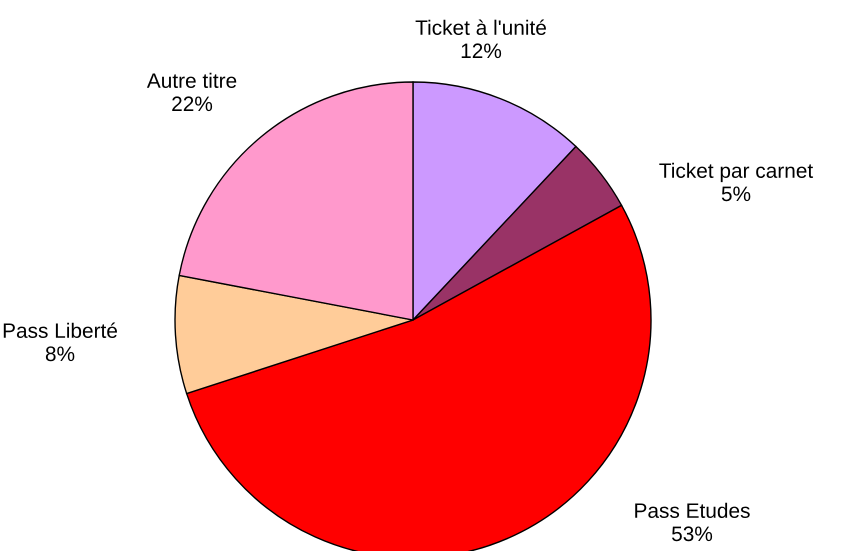  I want to click on data-label: 53%, so click(692, 534).